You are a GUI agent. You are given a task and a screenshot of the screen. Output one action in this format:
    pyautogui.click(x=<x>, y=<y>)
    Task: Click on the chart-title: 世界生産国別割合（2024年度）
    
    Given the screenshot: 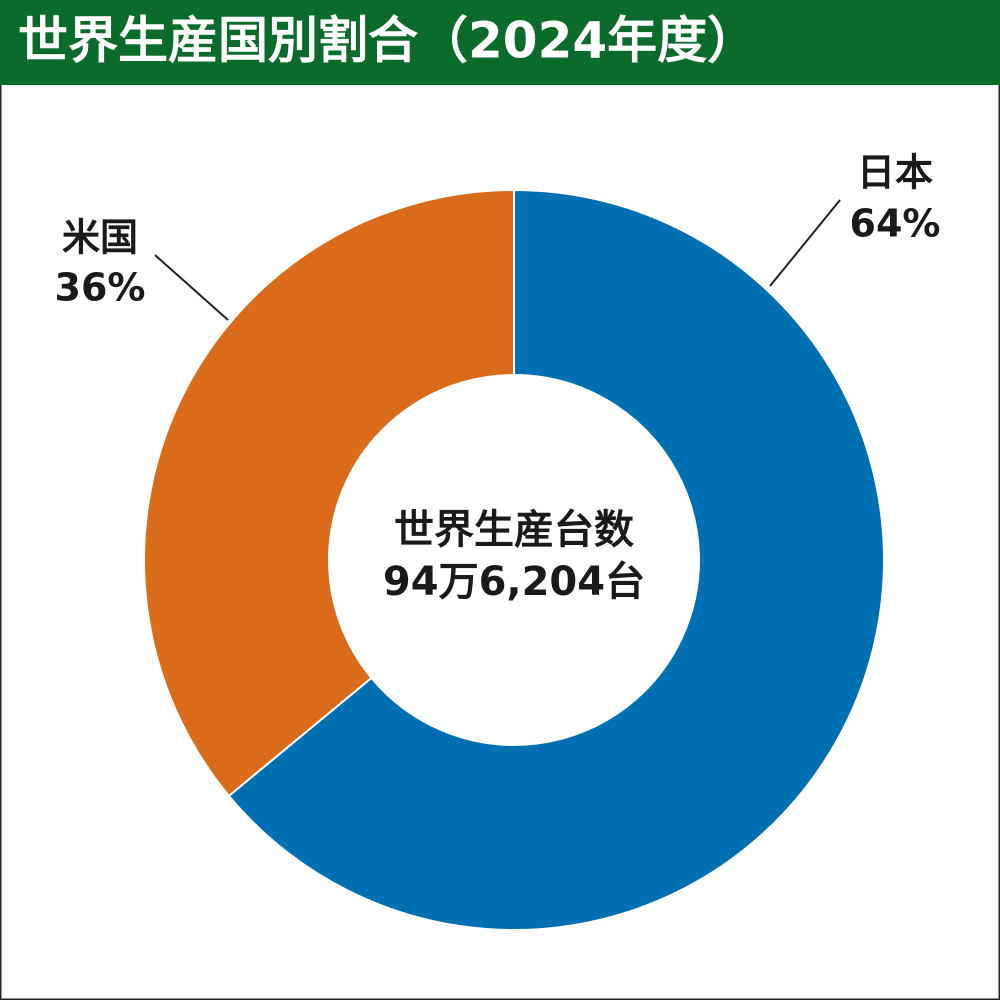 What is the action you would take?
    pyautogui.click(x=387, y=41)
    